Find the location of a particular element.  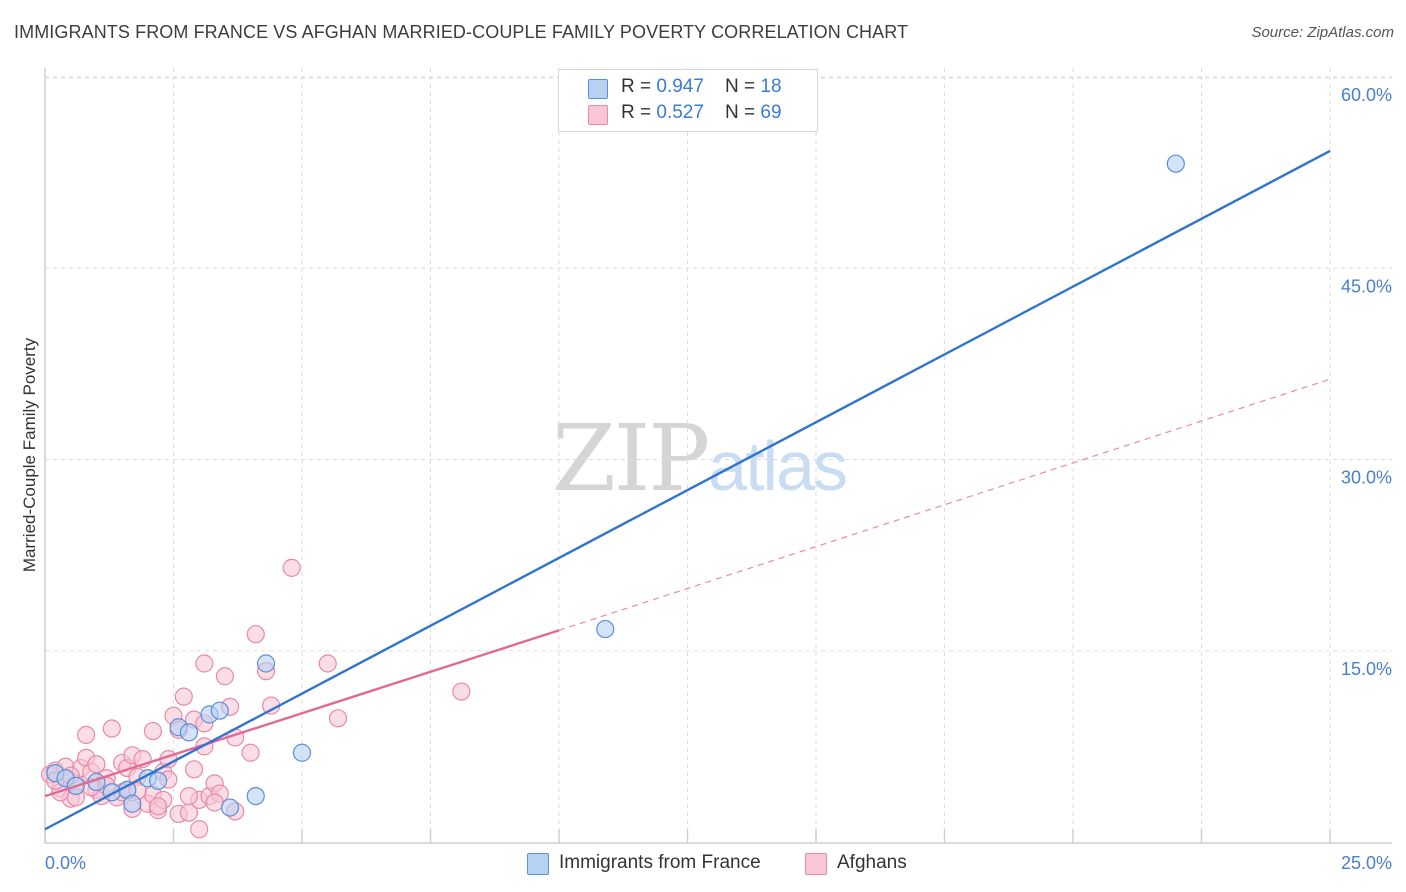

bottom-legend-swatch-france is located at coordinates (538, 864).